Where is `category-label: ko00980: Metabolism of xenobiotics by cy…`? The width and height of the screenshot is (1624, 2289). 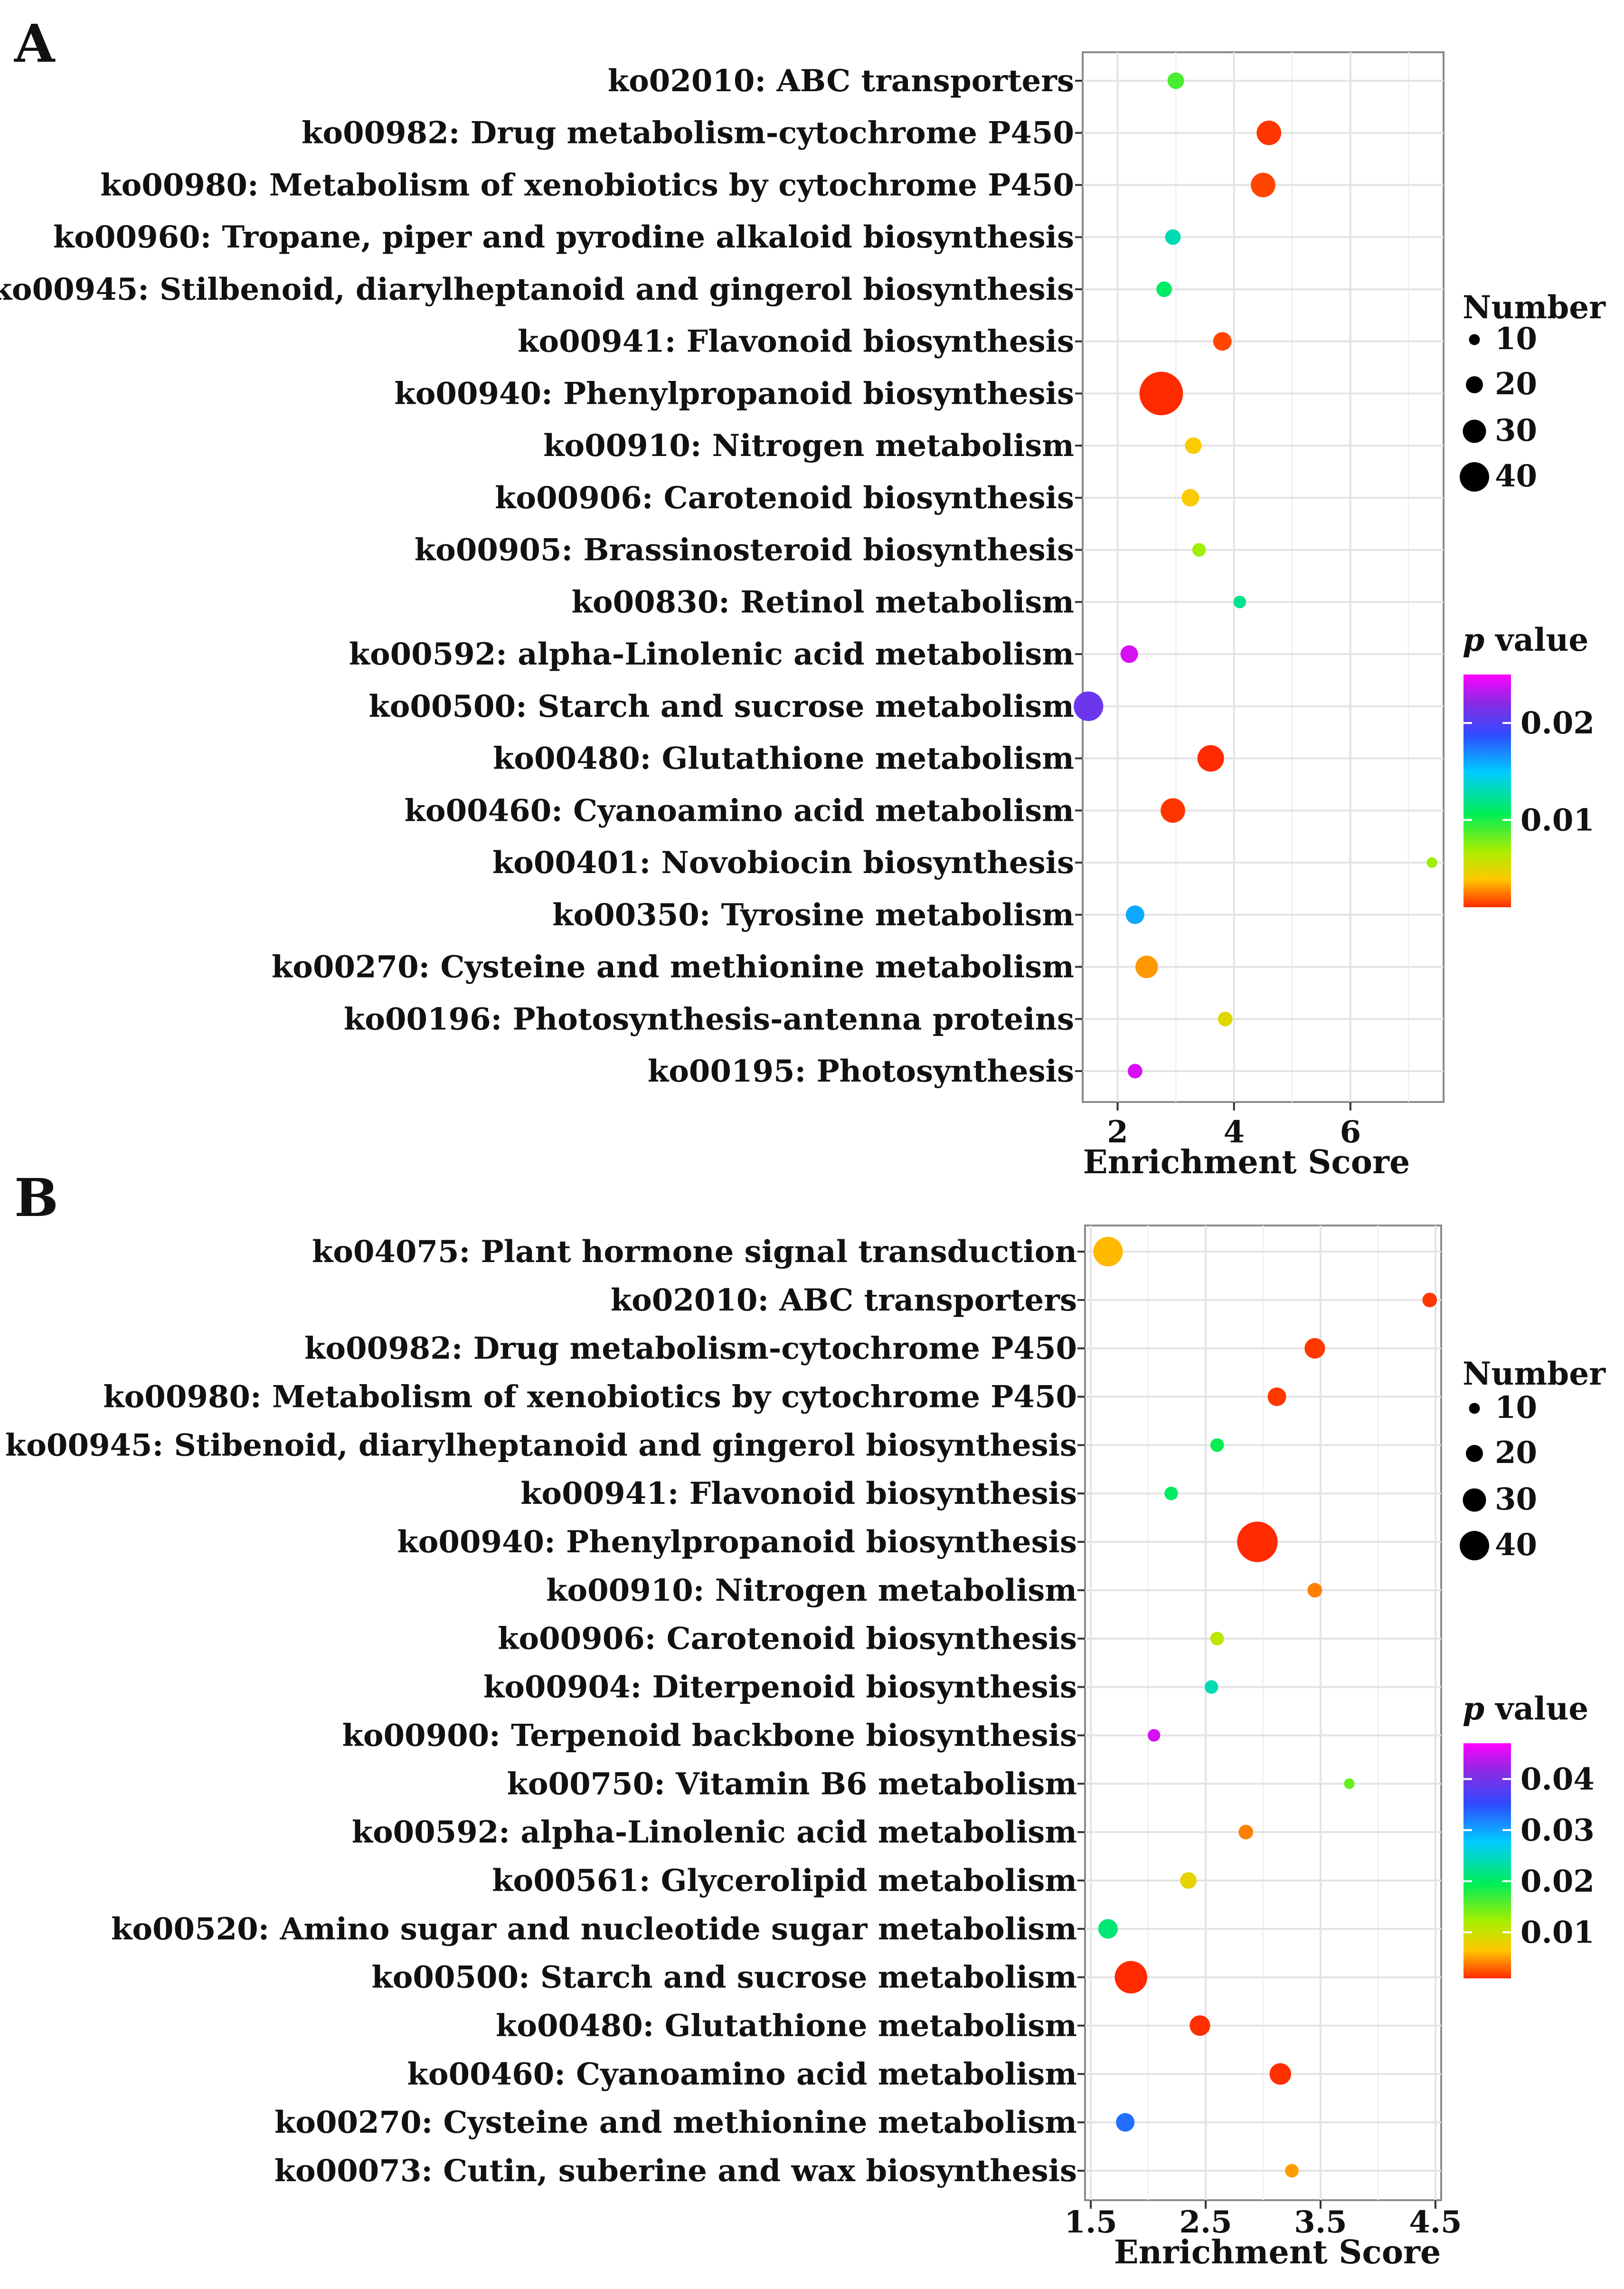 category-label: ko00980: Metabolism of xenobiotics by cy… is located at coordinates (587, 185).